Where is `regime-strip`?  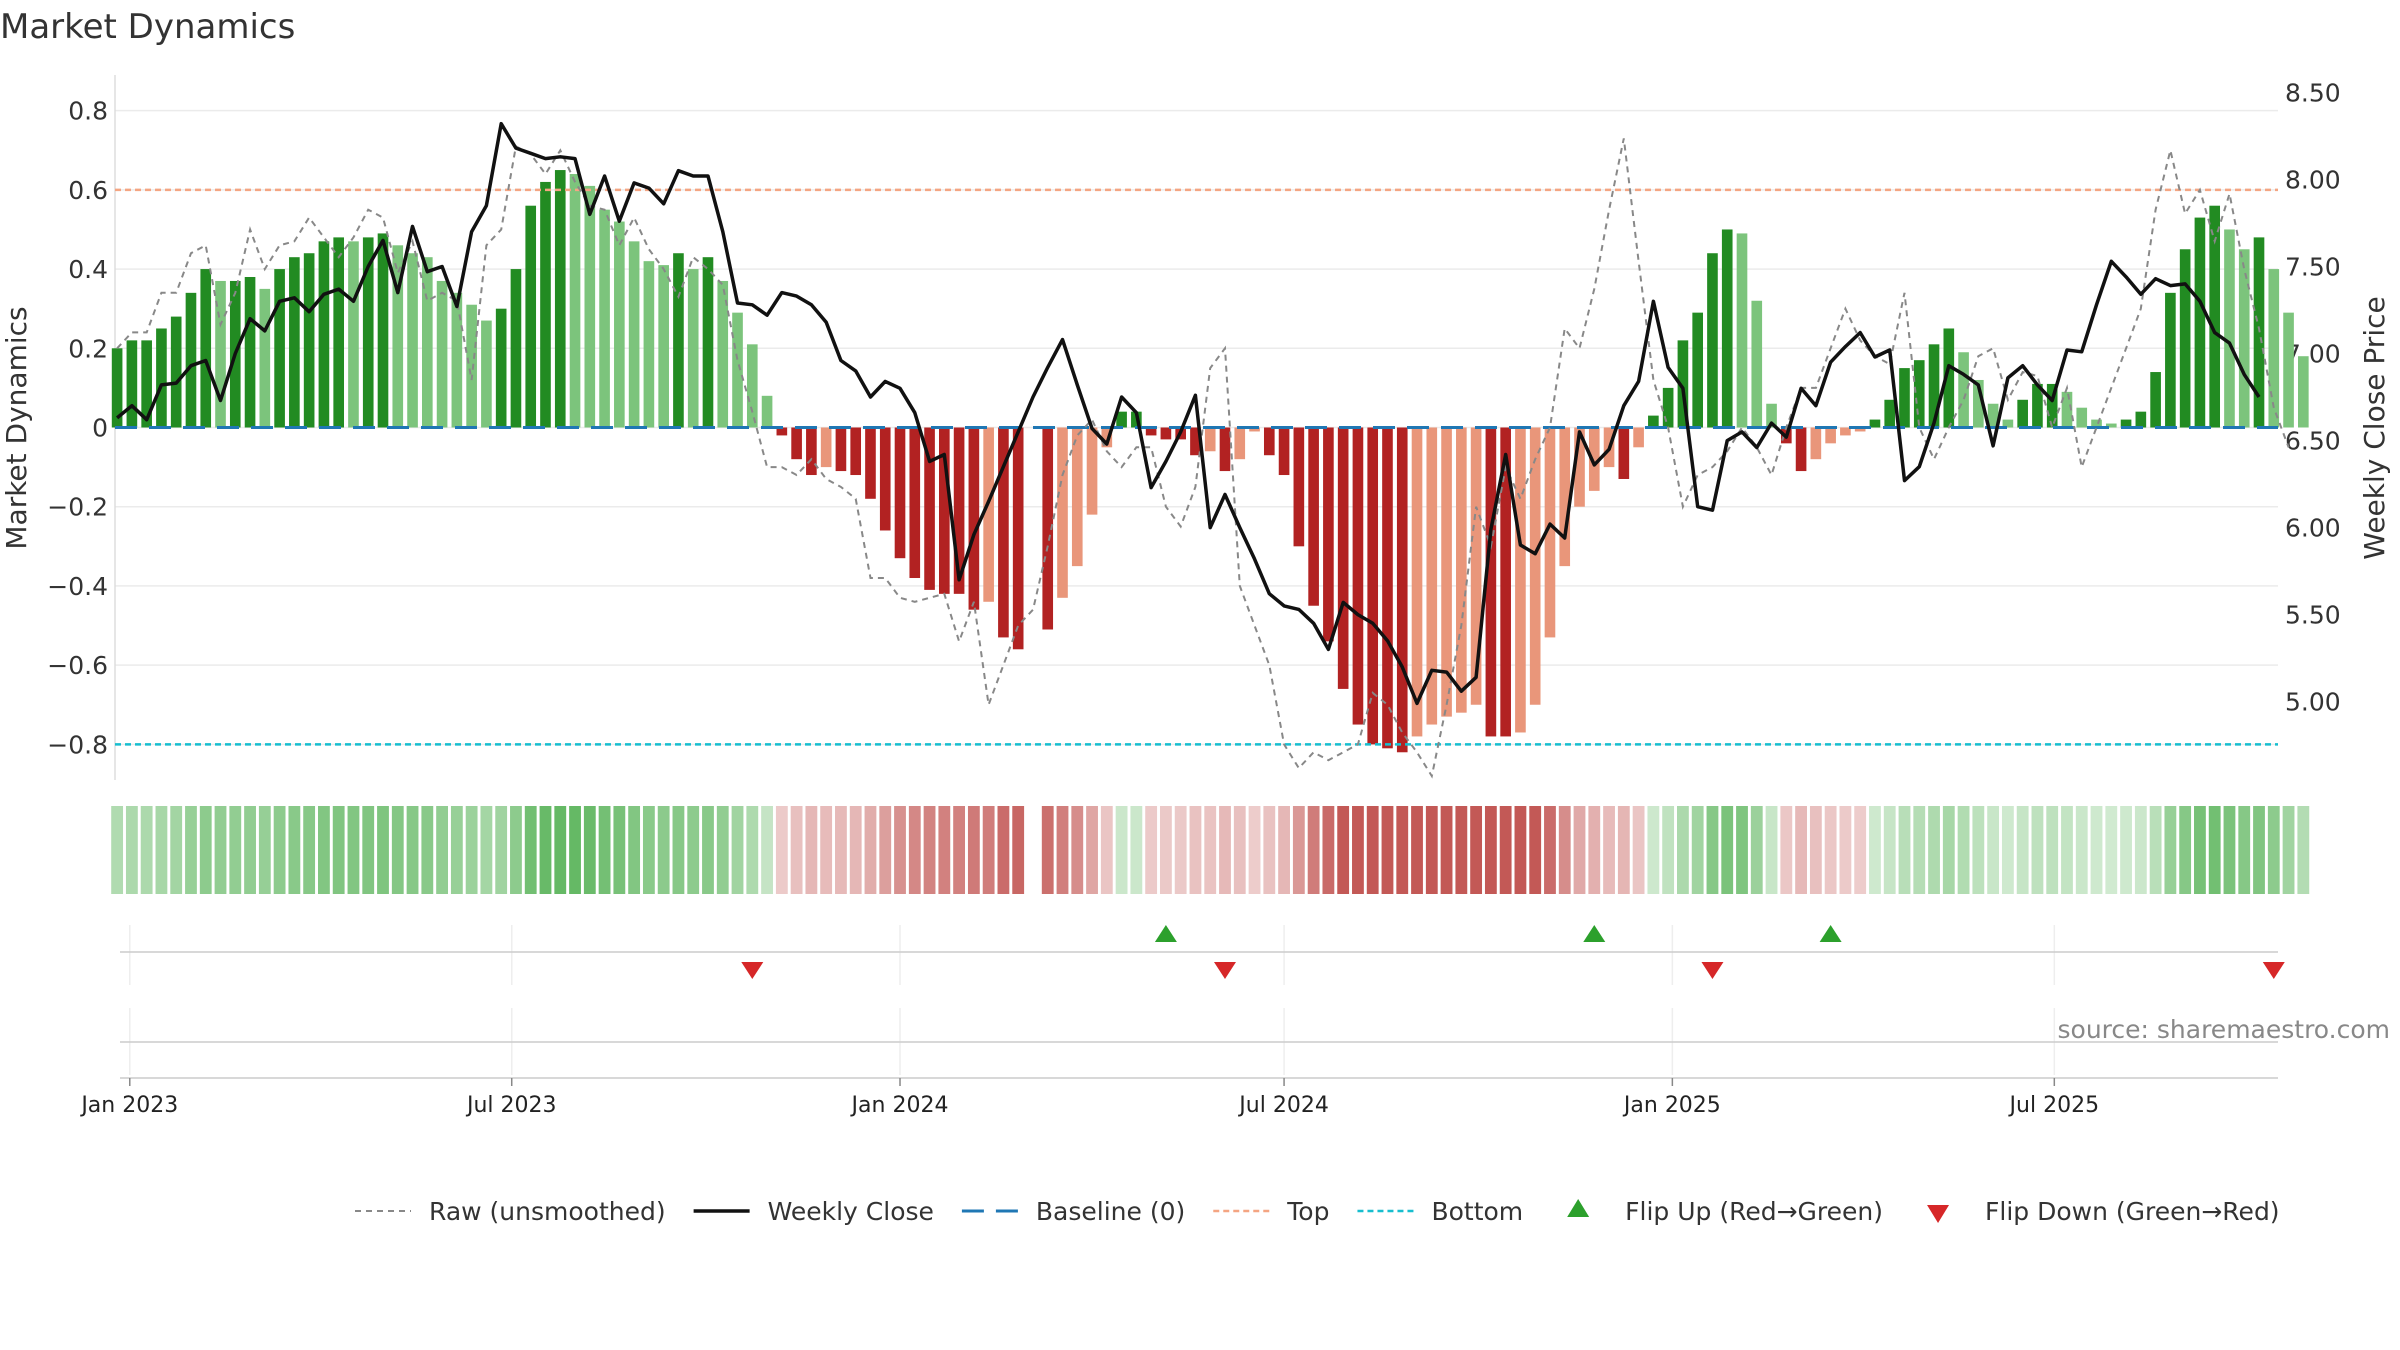
regime-strip is located at coordinates (1210, 850).